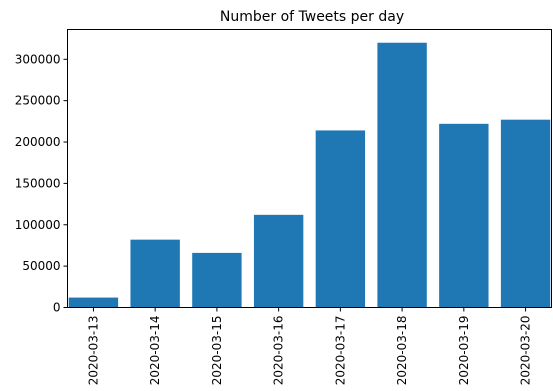 The height and width of the screenshot is (391, 553). Describe the element at coordinates (38, 183) in the screenshot. I see `y-tick-label: 150000` at that location.